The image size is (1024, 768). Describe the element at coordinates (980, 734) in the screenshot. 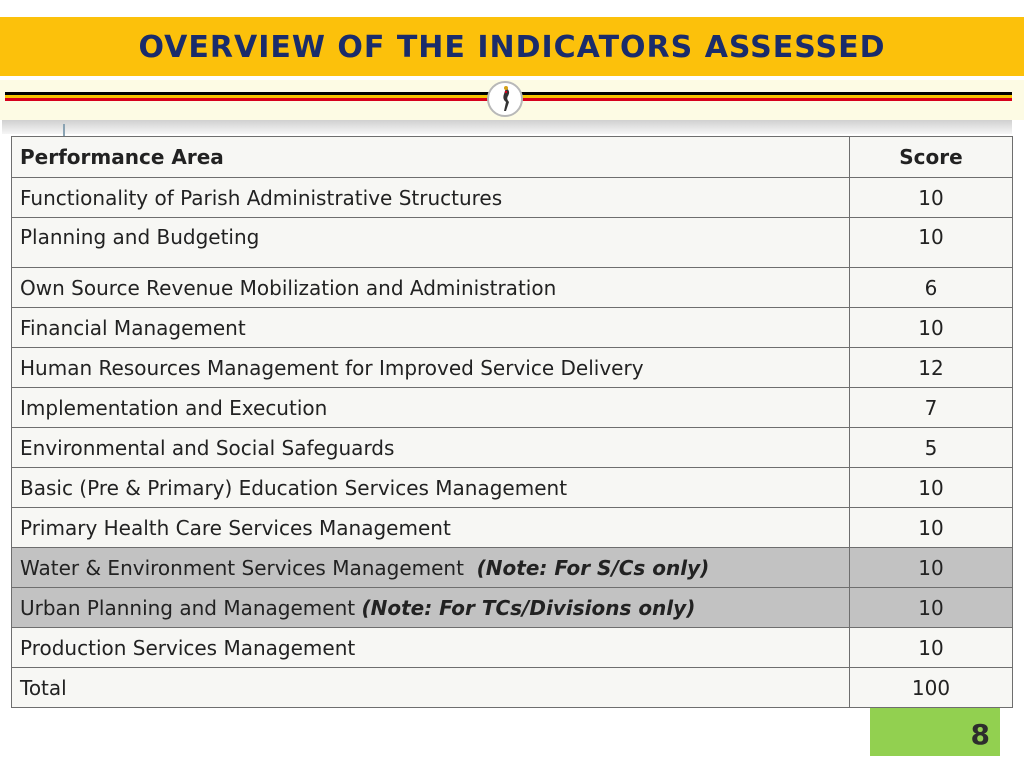

I see `page-number: 8` at that location.